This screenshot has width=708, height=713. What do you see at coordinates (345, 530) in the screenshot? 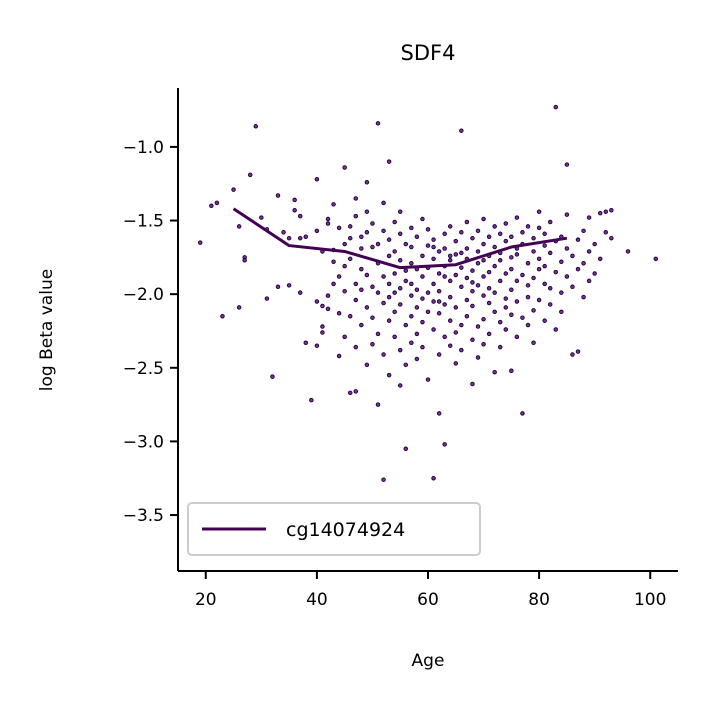
I see `legend-label: cg14074924` at bounding box center [345, 530].